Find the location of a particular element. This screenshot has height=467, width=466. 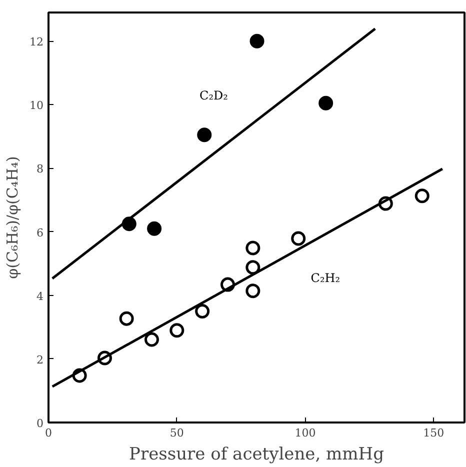

x-tick-label: 0 is located at coordinates (48, 433).